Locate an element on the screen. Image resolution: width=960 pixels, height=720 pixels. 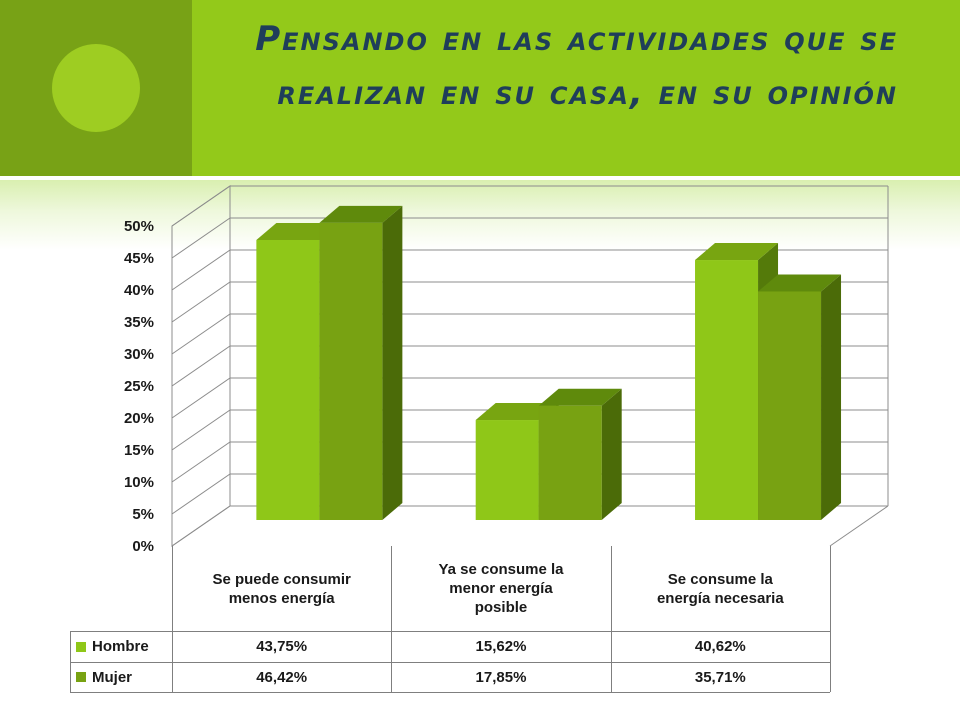
y-tick-label: 5% is located at coordinates (143, 514).